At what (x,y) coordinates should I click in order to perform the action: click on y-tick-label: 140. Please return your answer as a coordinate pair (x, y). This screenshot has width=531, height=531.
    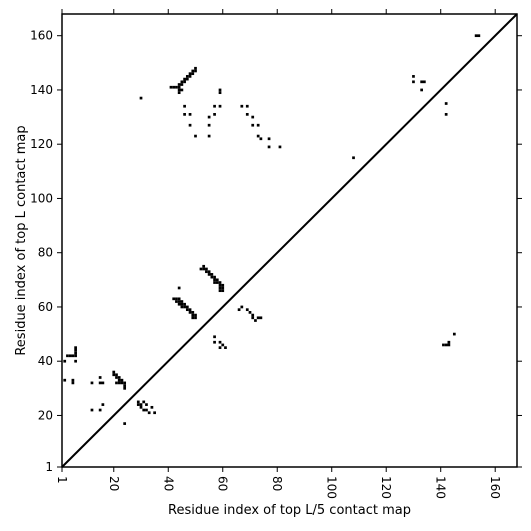
    Looking at the image, I should click on (41, 90).